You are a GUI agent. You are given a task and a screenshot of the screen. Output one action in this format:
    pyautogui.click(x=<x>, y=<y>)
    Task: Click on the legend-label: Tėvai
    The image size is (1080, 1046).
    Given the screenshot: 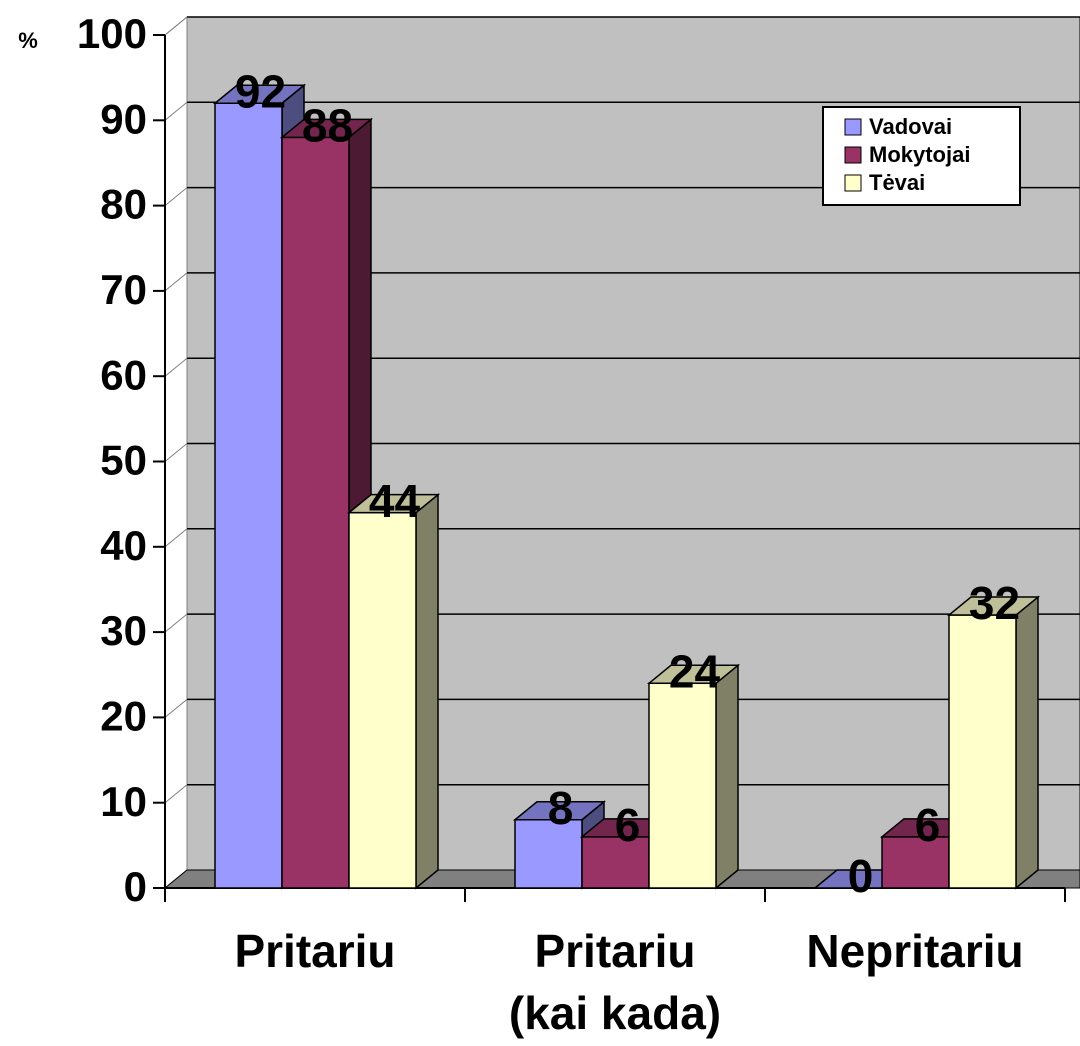 What is the action you would take?
    pyautogui.click(x=897, y=182)
    